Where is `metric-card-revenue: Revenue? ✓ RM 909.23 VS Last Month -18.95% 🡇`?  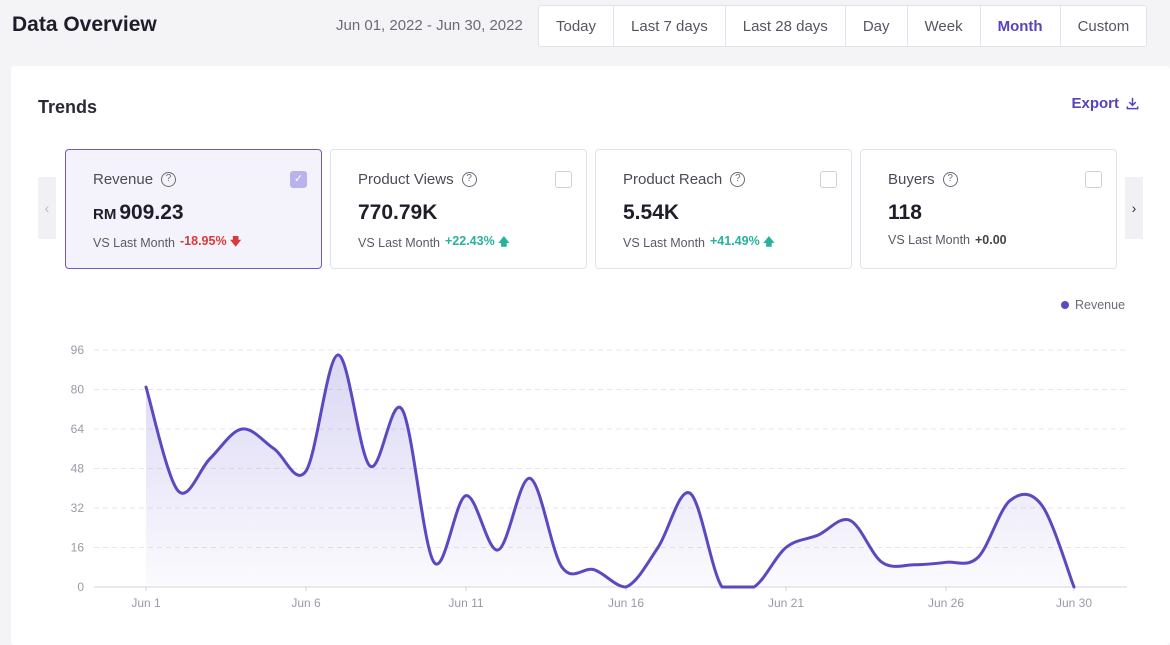
metric-card-revenue: Revenue? ✓ RM 909.23 VS Last Month -18.95% 🡇 is located at coordinates (193, 209).